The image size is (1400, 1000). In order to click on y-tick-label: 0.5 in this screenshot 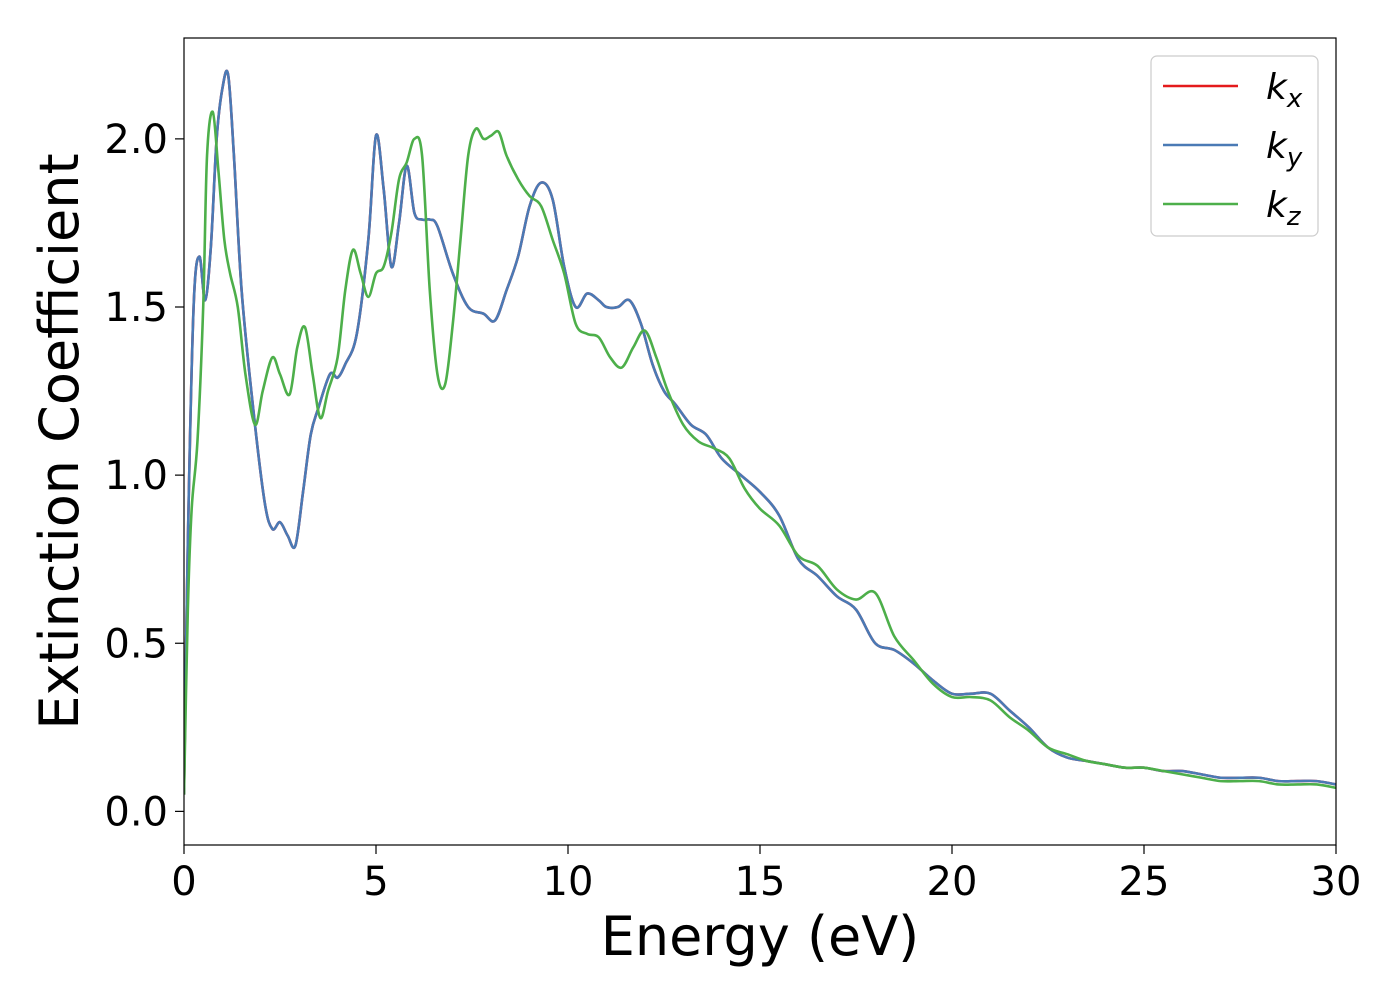, I will do `click(136, 644)`.